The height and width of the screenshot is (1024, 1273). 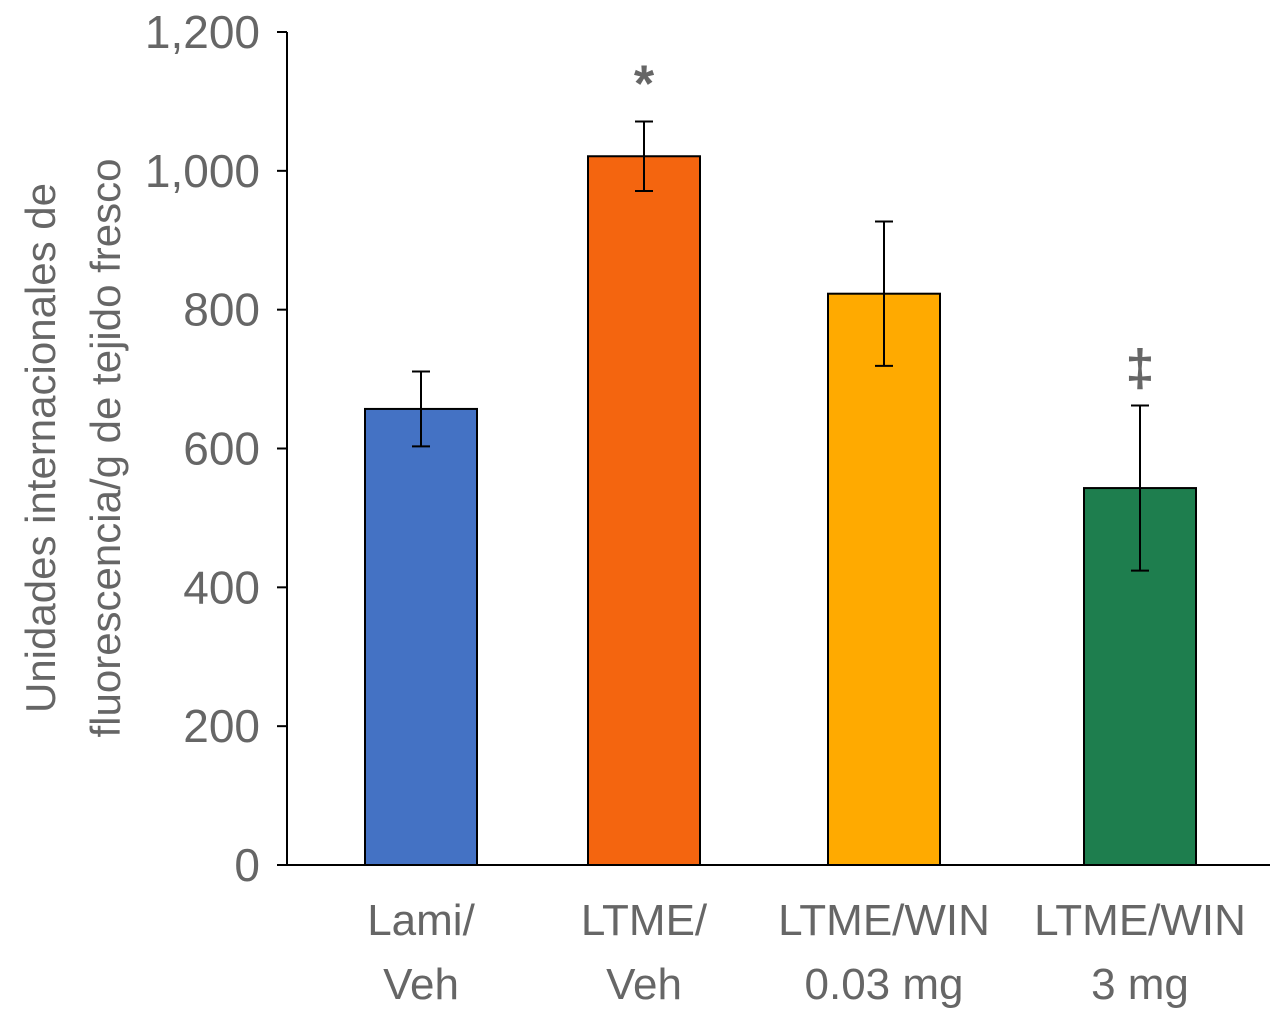 I want to click on y-tick-label: 0, so click(x=247, y=865).